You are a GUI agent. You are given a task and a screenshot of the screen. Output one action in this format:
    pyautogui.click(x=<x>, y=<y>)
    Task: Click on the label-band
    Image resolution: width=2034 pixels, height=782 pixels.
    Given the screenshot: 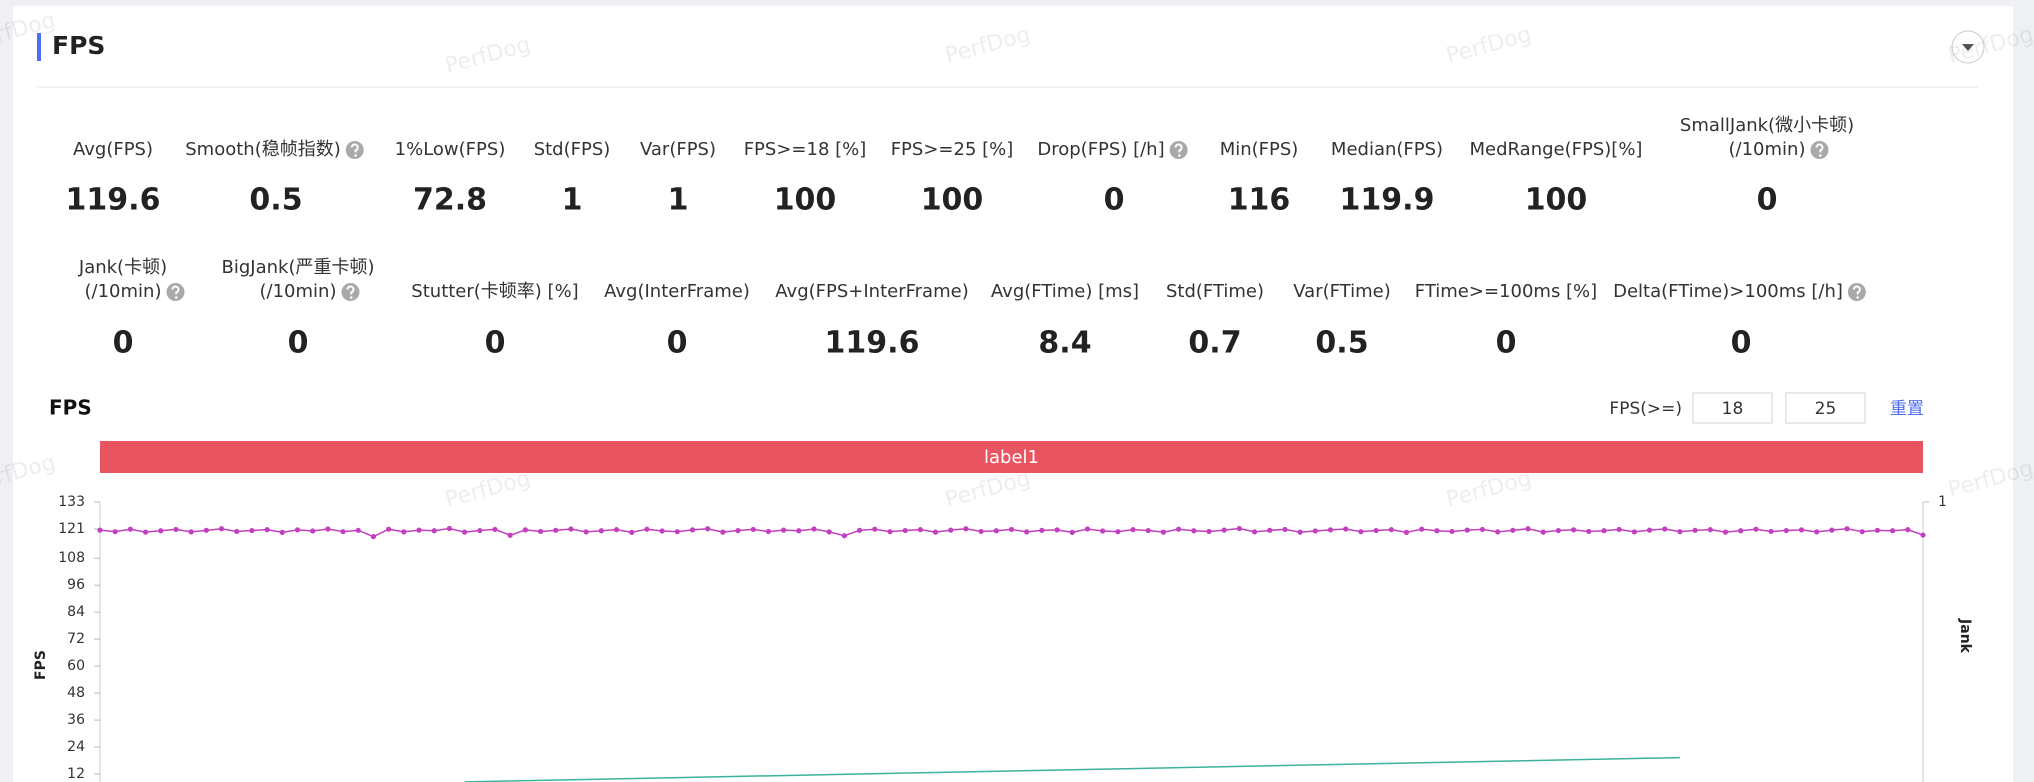 What is the action you would take?
    pyautogui.click(x=1011, y=457)
    